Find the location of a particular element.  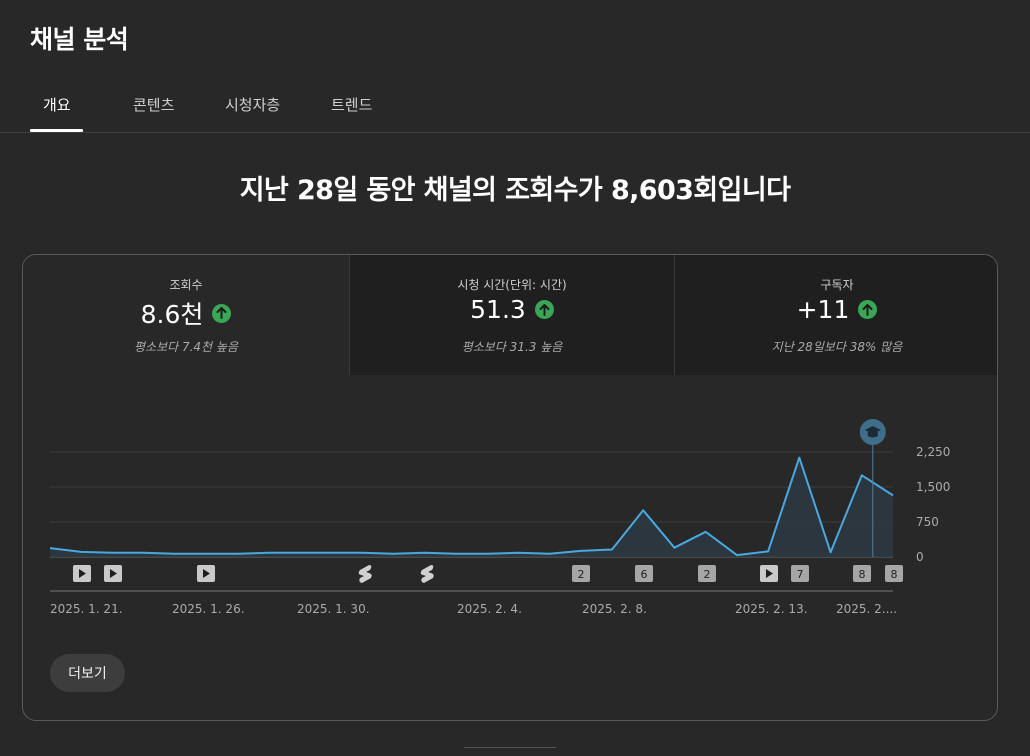

x-tick-label: 2025. 2. 13. is located at coordinates (771, 608).